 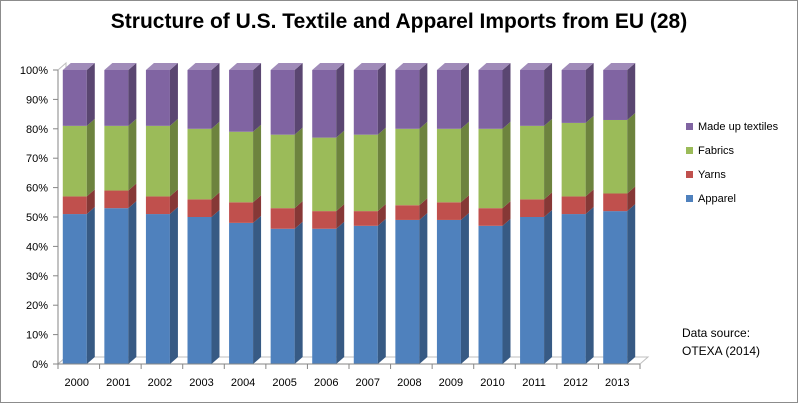 What do you see at coordinates (409, 383) in the screenshot?
I see `x-tick-label: 2008` at bounding box center [409, 383].